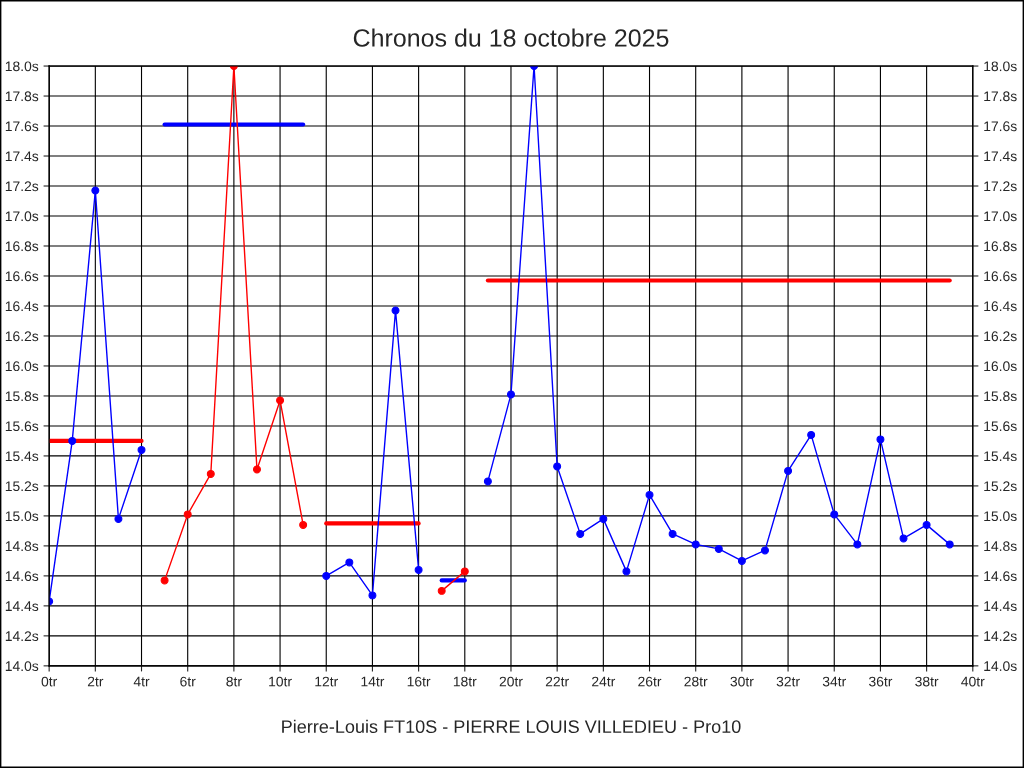 Image resolution: width=1024 pixels, height=768 pixels. What do you see at coordinates (49, 681) in the screenshot?
I see `x-tick-label: 0tr` at bounding box center [49, 681].